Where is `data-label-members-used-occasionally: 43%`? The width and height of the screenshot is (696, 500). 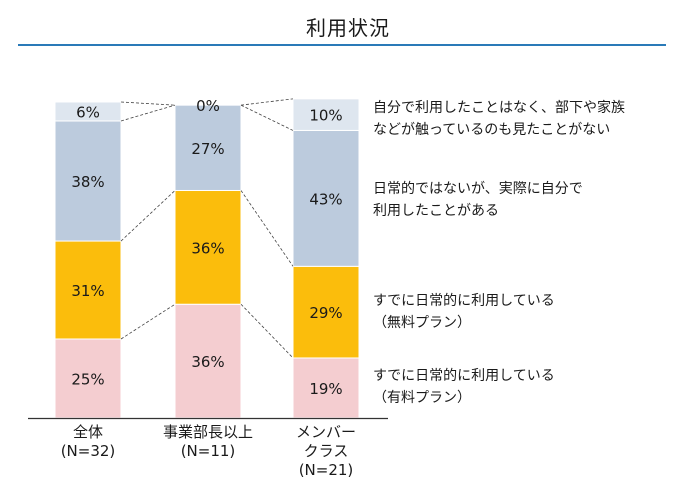
data-label-members-used-occasionally: 43% is located at coordinates (325, 199).